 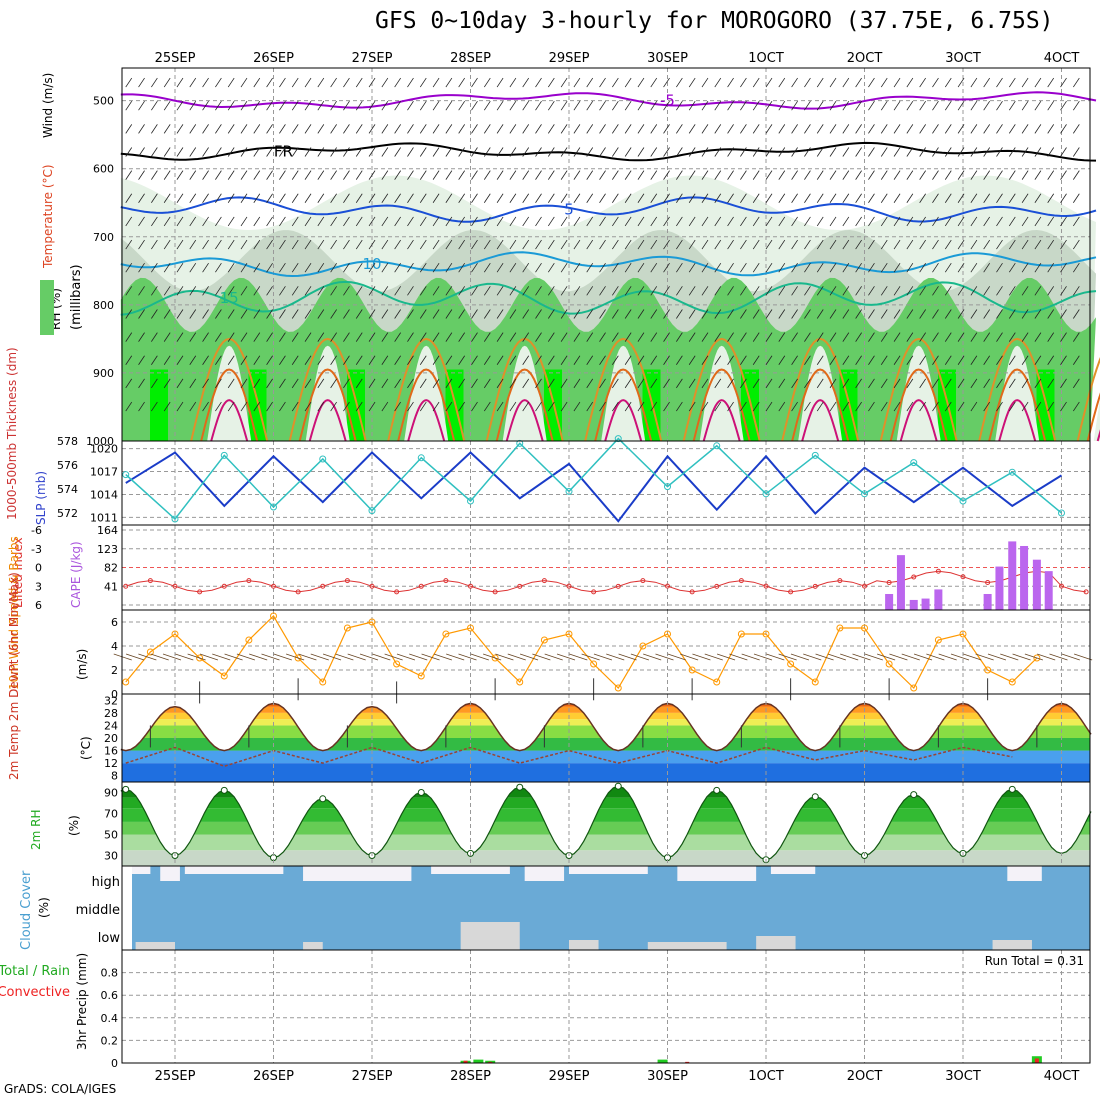 What do you see at coordinates (371, 264) in the screenshot?
I see `isotherm-label: 10` at bounding box center [371, 264].